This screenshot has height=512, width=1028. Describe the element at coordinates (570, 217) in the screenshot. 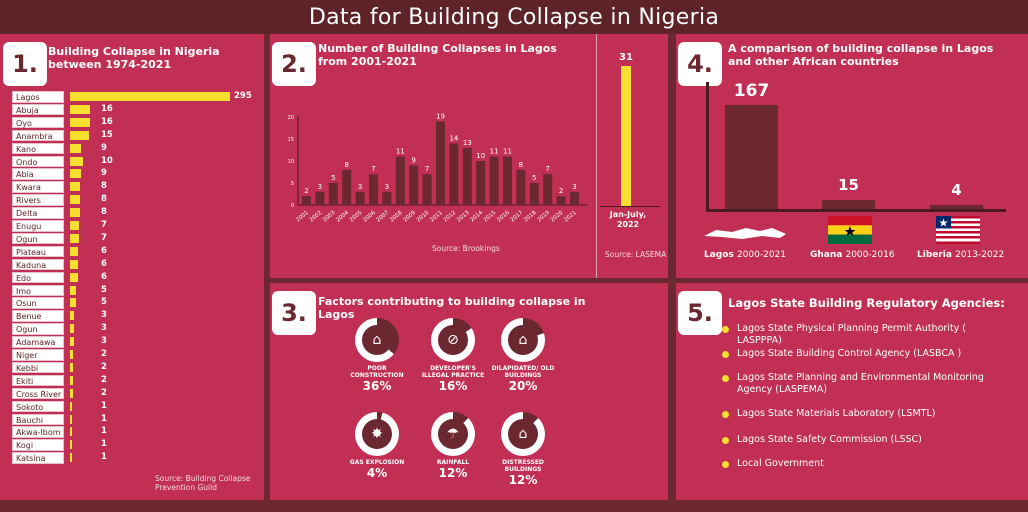

I see `year-label: 2021` at that location.